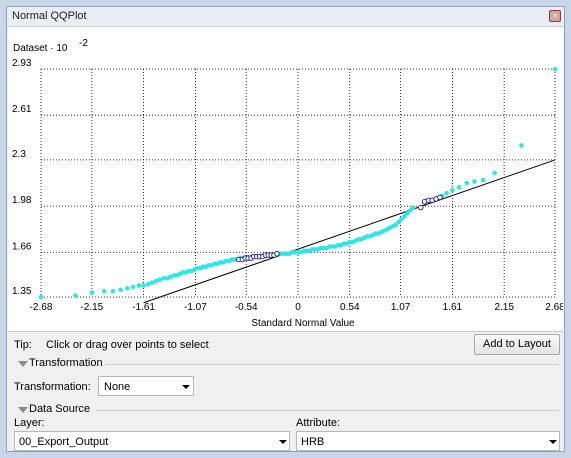  What do you see at coordinates (246, 307) in the screenshot?
I see `x-tick-label: -0.54` at bounding box center [246, 307].